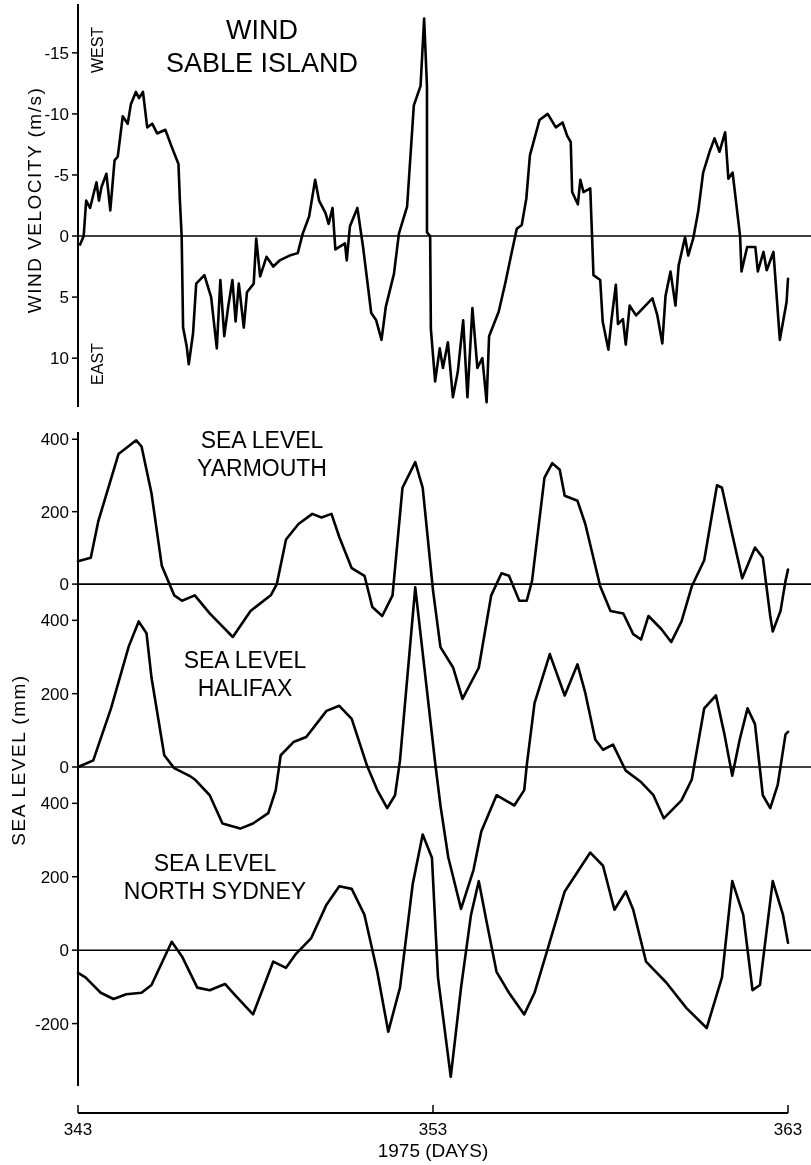 The width and height of the screenshot is (811, 1165). What do you see at coordinates (245, 688) in the screenshot?
I see `text: HALIFAX` at bounding box center [245, 688].